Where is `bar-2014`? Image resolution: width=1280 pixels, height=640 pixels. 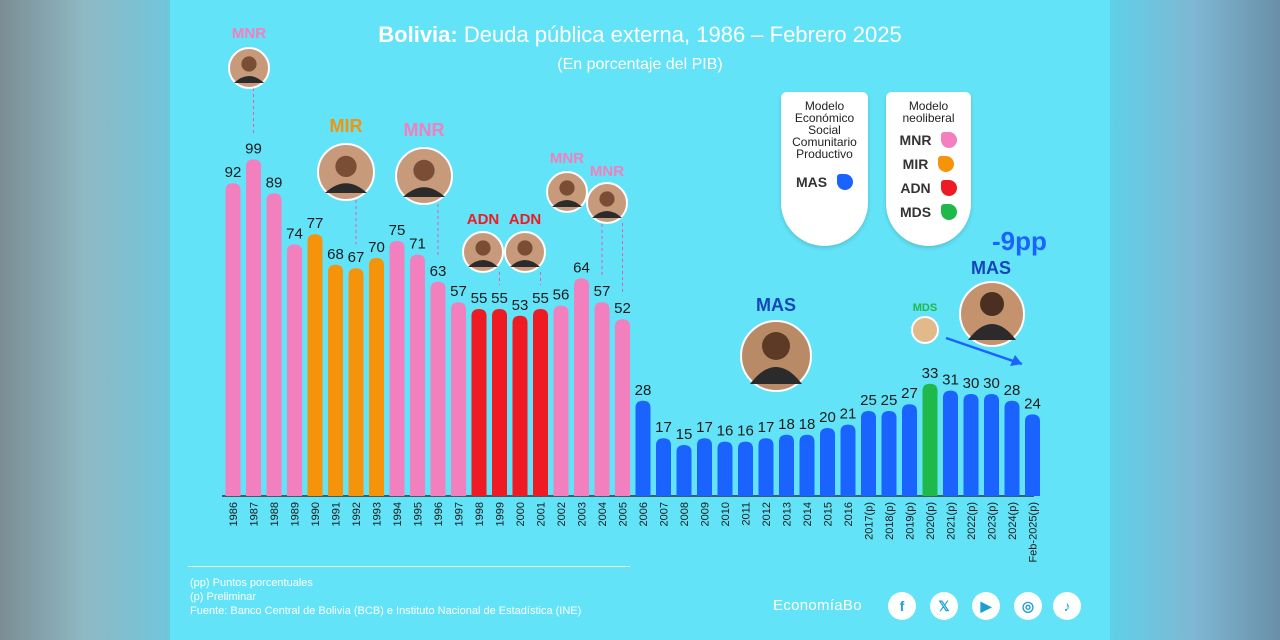 bar-2014 is located at coordinates (807, 465).